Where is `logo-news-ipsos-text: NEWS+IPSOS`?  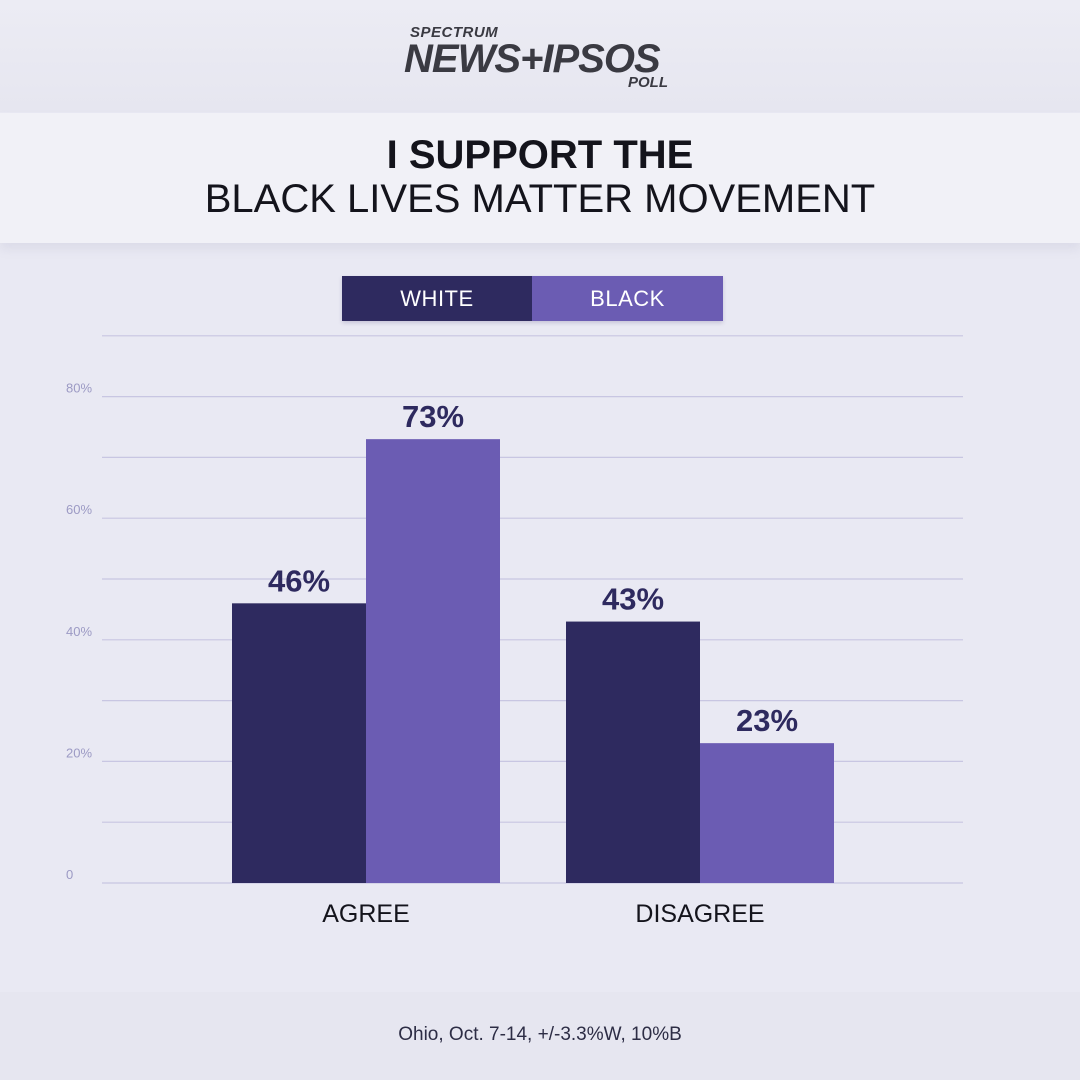 logo-news-ipsos-text: NEWS+IPSOS is located at coordinates (532, 59).